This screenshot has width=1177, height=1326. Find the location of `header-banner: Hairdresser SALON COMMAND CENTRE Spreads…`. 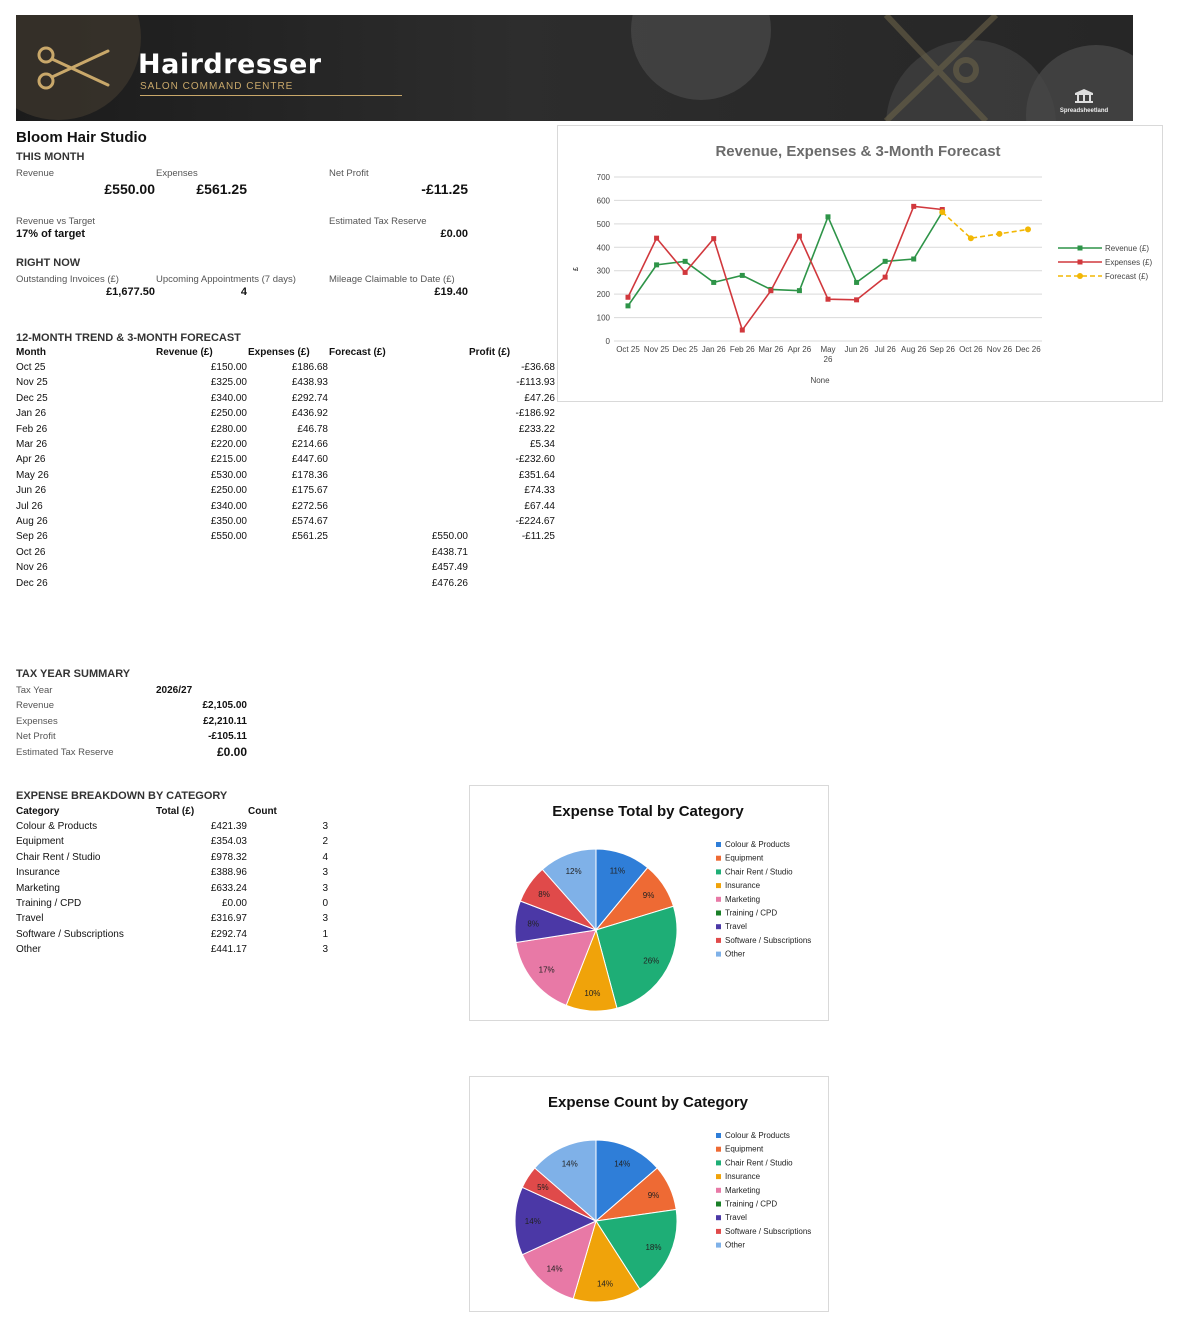

header-banner: Hairdresser SALON COMMAND CENTRE Spreads… is located at coordinates (574, 68).